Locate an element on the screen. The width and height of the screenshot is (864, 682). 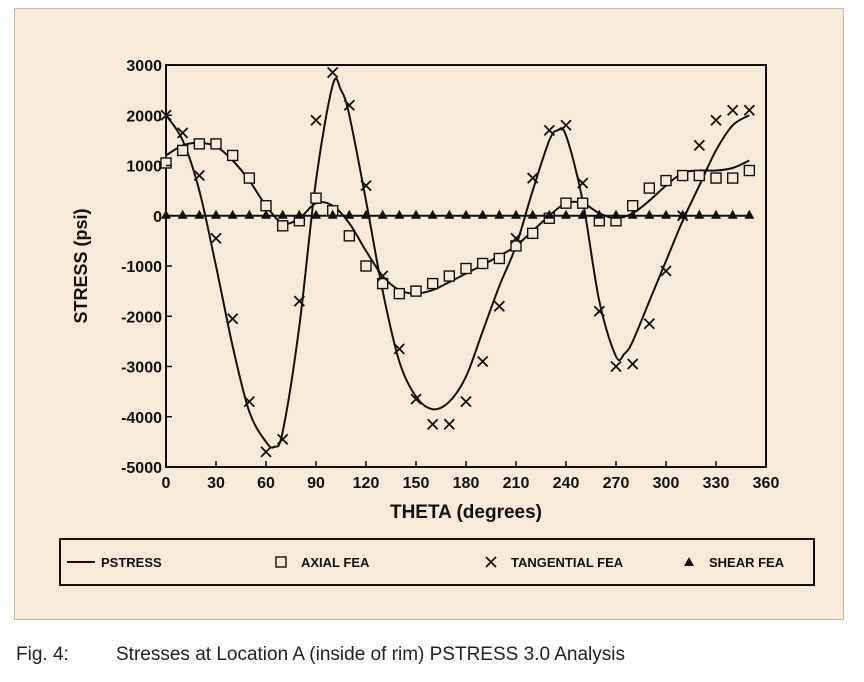
x-tick-label: 180 is located at coordinates (466, 483).